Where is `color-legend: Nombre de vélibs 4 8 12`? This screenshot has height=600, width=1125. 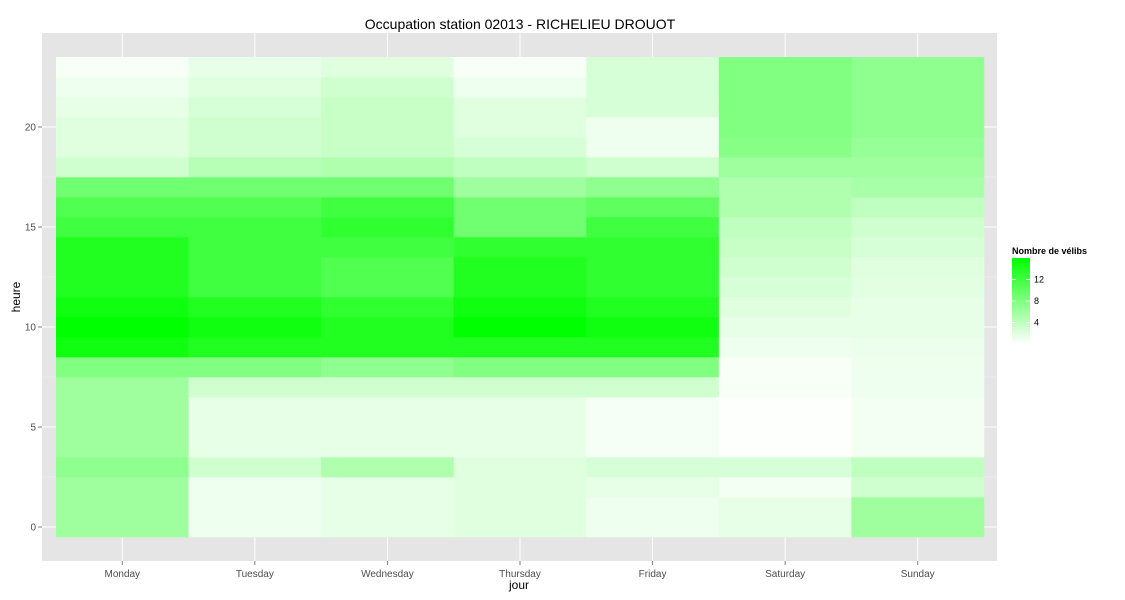 color-legend: Nombre de vélibs 4 8 12 is located at coordinates (1049, 295).